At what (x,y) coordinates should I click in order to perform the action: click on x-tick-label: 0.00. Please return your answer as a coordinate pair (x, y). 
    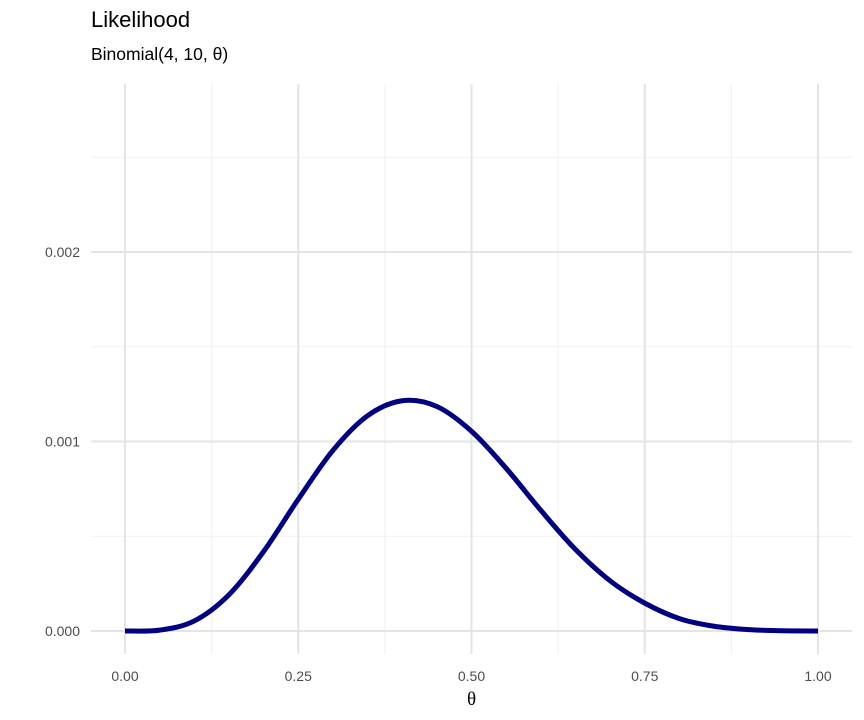
    Looking at the image, I should click on (124, 676).